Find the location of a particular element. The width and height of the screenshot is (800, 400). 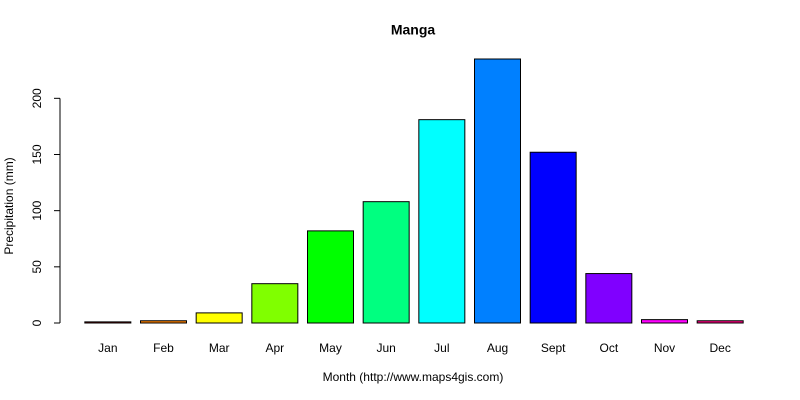

x-tick-label: Oct is located at coordinates (608, 348).